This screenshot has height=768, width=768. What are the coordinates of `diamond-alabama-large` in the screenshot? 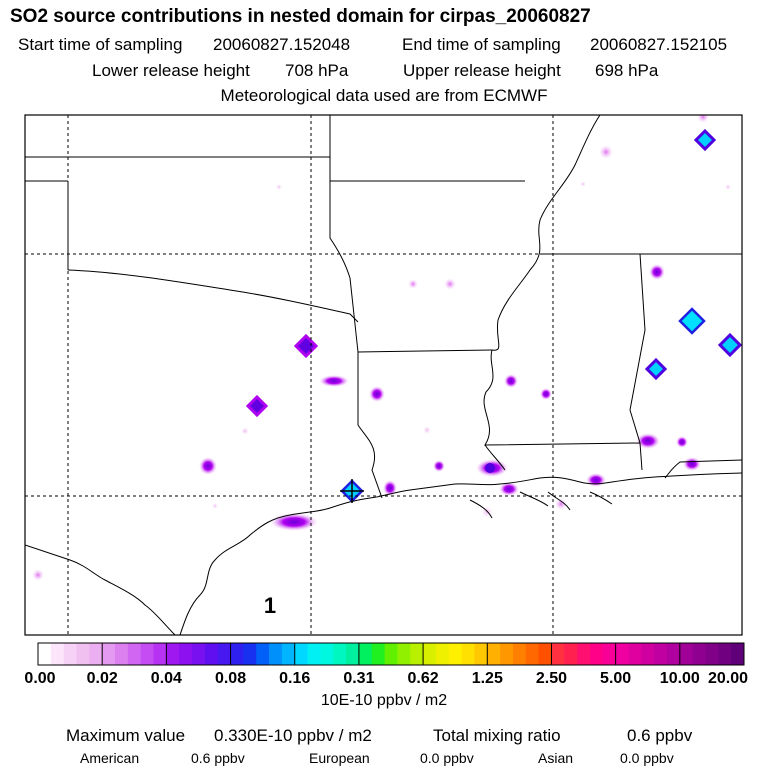 It's located at (692, 321).